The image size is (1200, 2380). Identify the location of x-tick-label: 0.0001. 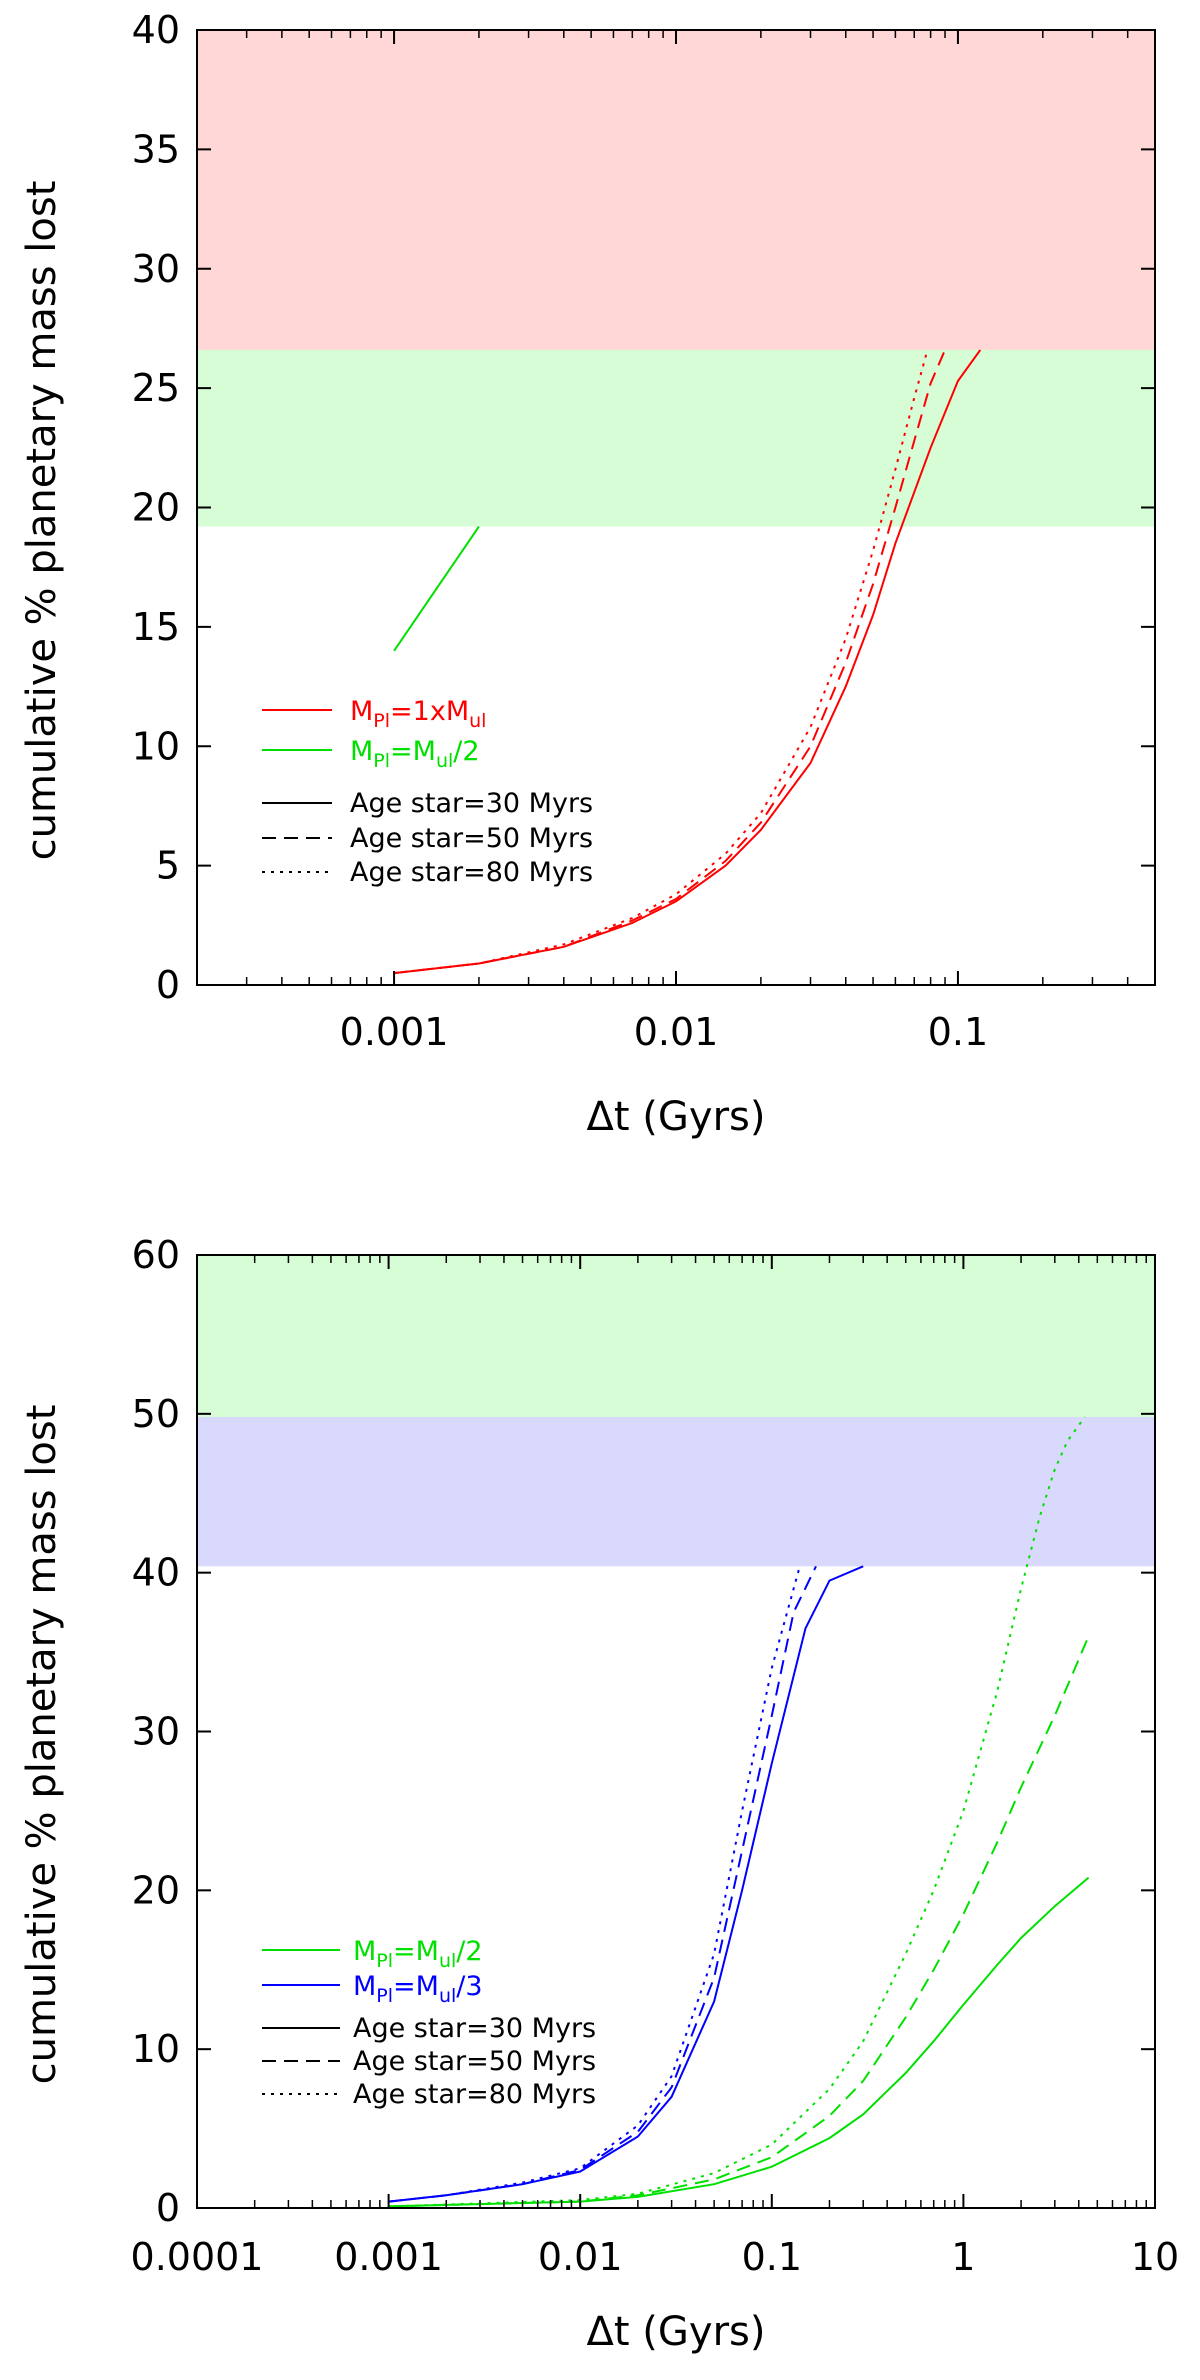
(197, 2257).